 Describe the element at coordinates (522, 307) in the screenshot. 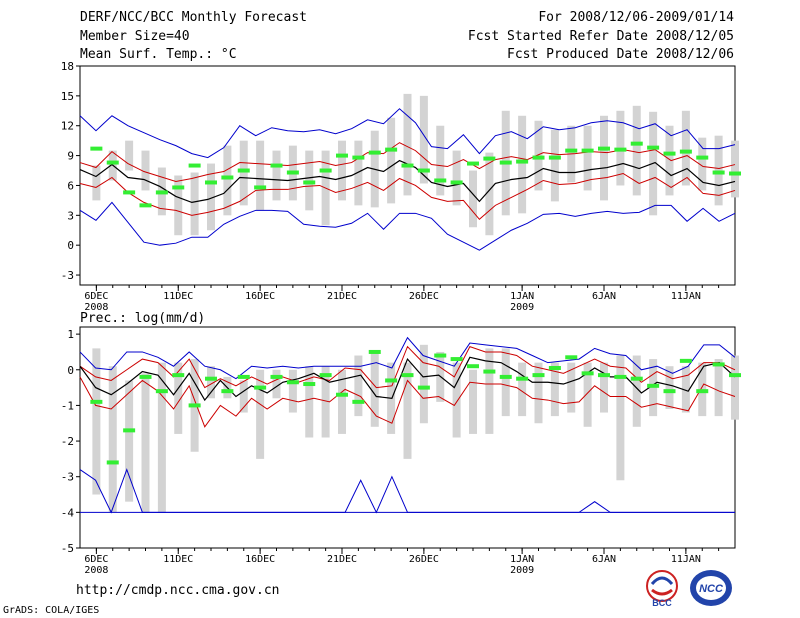

I see `temp-xtick-year: 2009` at that location.